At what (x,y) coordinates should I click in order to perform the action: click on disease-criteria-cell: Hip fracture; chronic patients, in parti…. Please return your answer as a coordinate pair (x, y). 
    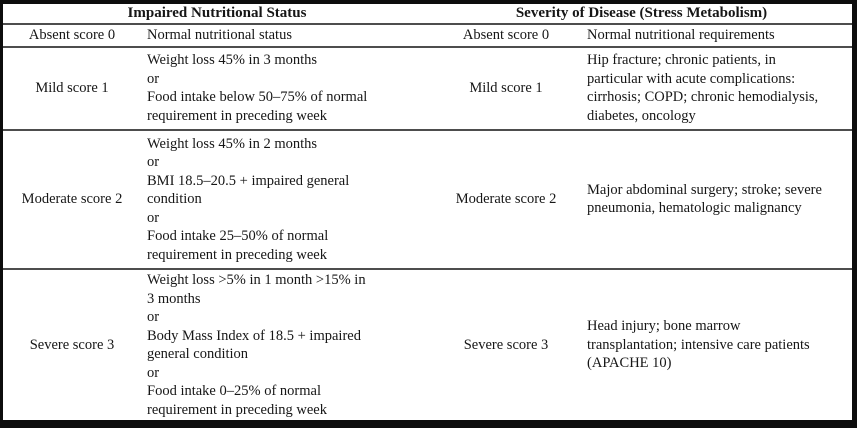
    Looking at the image, I should click on (703, 88).